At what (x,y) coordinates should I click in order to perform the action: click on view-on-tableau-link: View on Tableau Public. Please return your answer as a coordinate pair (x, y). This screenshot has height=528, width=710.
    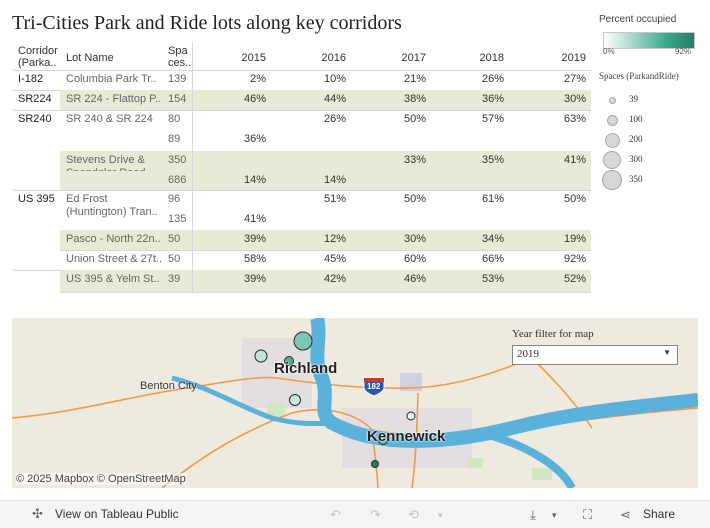
    Looking at the image, I should click on (117, 514).